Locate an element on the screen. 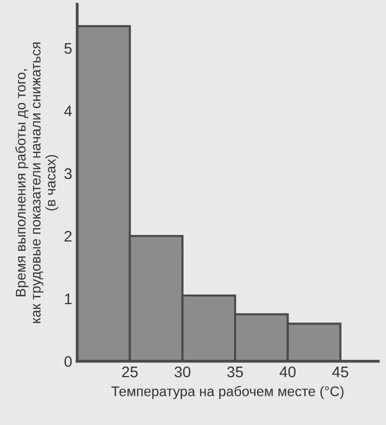 The image size is (386, 425). y-tick-label: 1 is located at coordinates (68, 299).